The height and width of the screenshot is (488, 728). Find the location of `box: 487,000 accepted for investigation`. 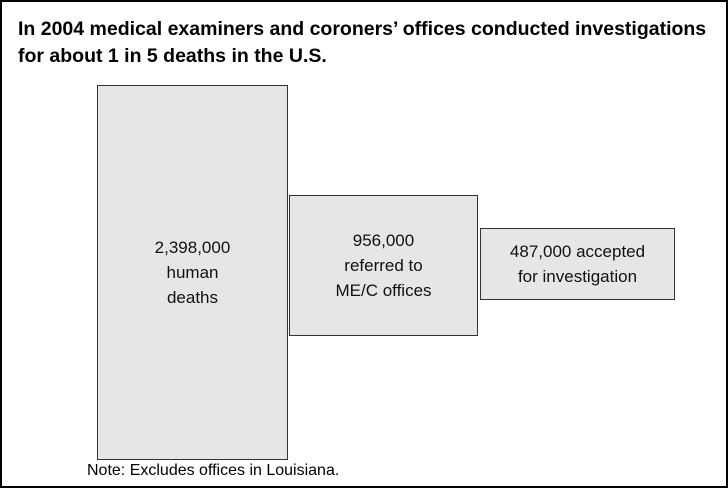

box: 487,000 accepted for investigation is located at coordinates (577, 264).